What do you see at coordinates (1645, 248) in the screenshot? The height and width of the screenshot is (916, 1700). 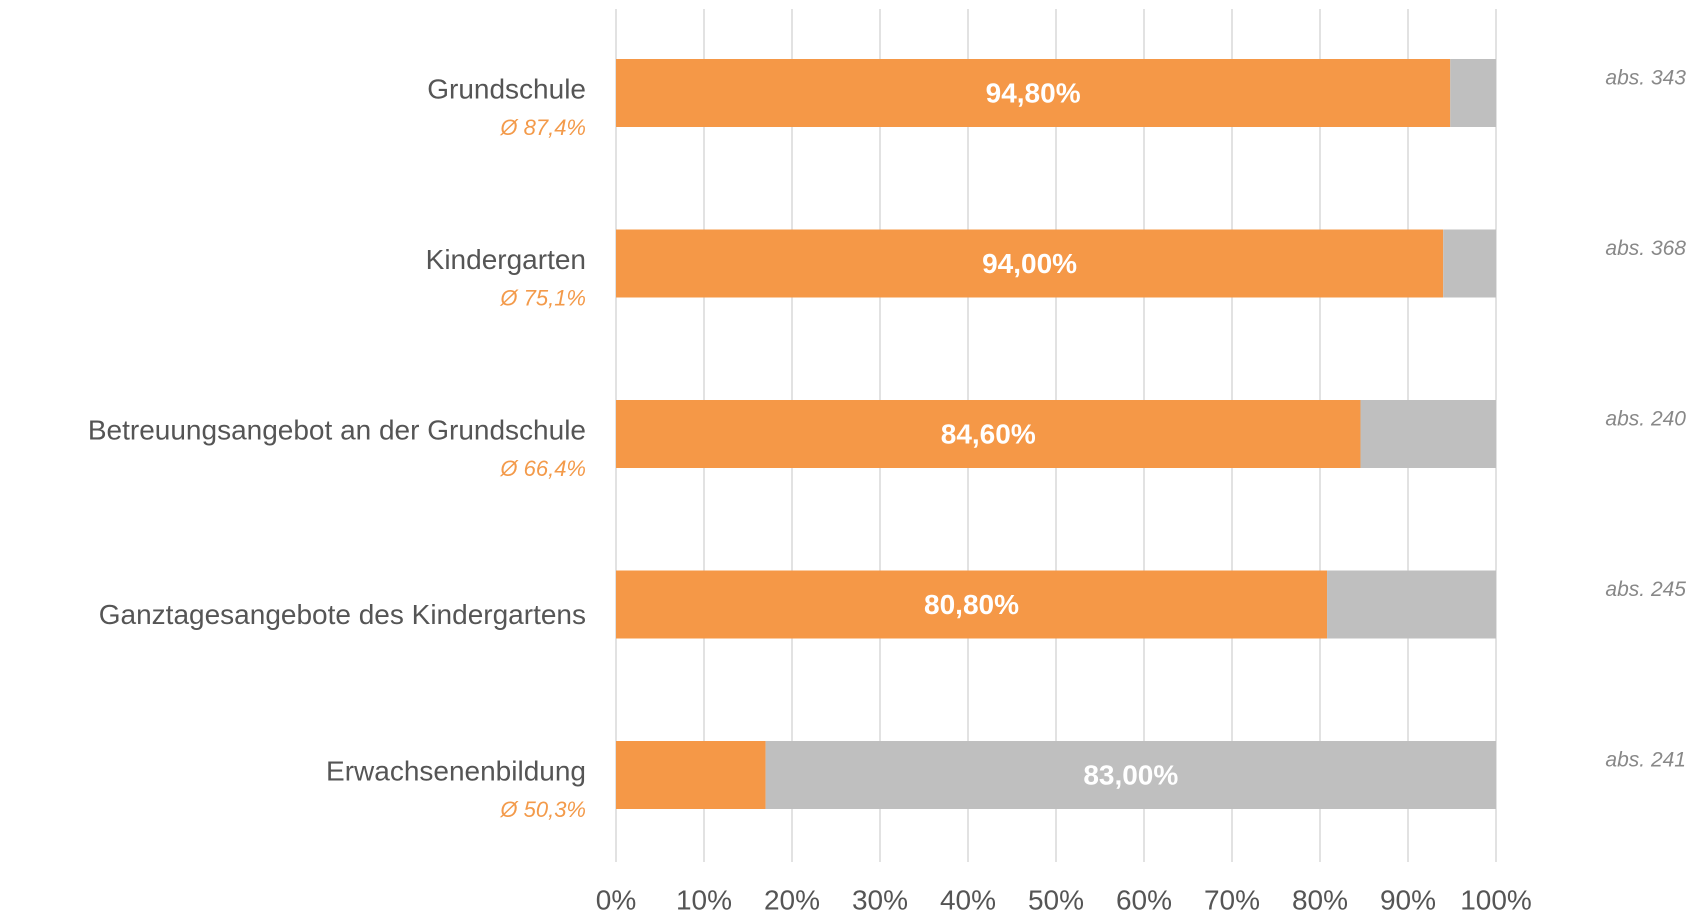 I see `count-label: abs. 368` at bounding box center [1645, 248].